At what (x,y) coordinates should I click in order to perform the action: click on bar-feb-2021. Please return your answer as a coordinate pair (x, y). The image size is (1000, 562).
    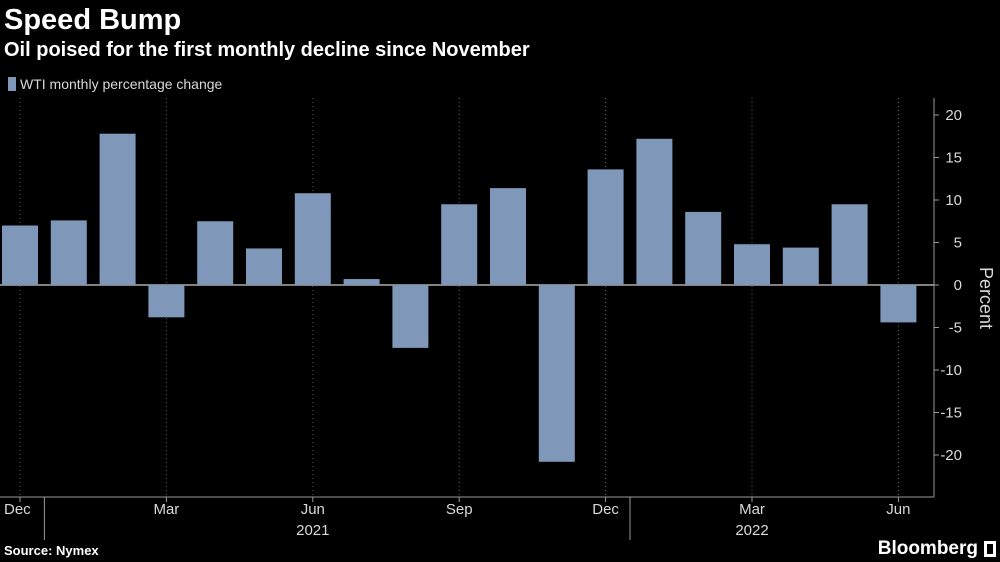
    Looking at the image, I should click on (117, 209).